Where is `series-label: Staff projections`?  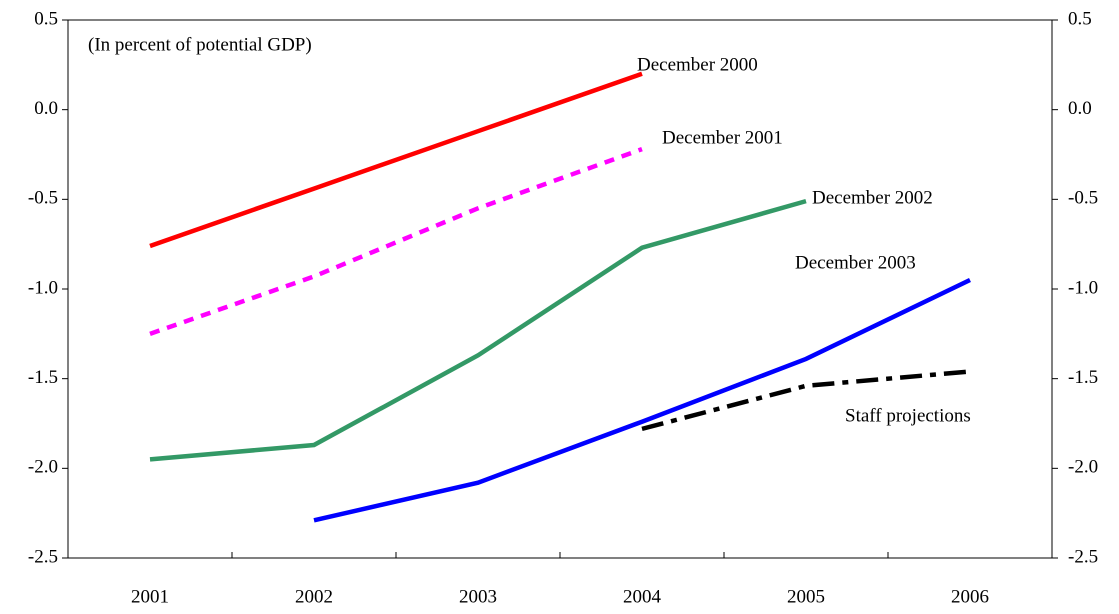
series-label: Staff projections is located at coordinates (908, 415).